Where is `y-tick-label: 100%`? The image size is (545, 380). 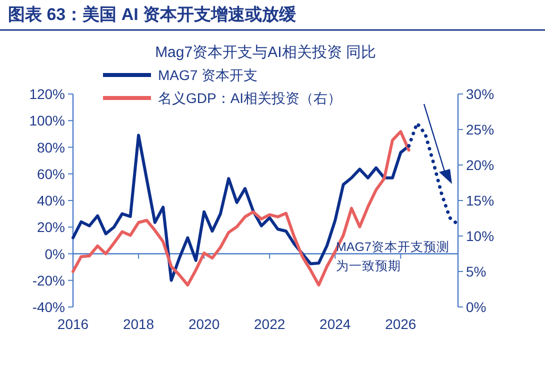 y-tick-label: 100% is located at coordinates (47, 120).